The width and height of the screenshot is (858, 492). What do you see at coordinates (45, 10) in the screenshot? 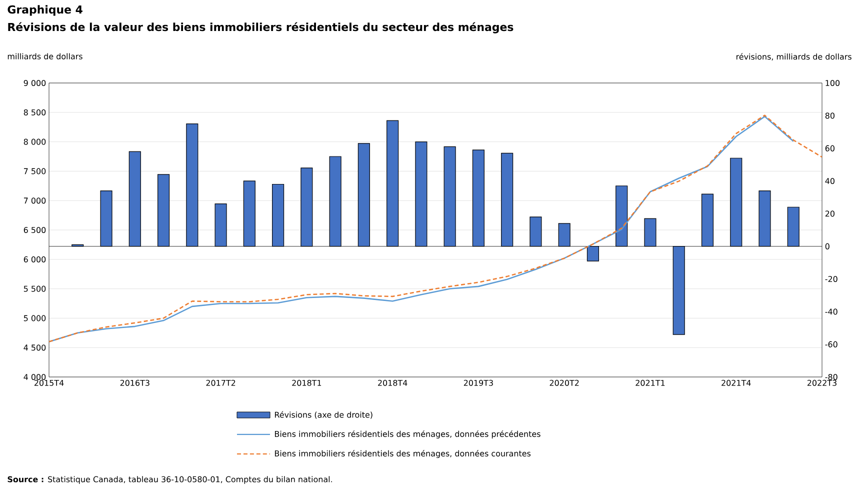
I see `chart-title: Graphique 4` at bounding box center [45, 10].